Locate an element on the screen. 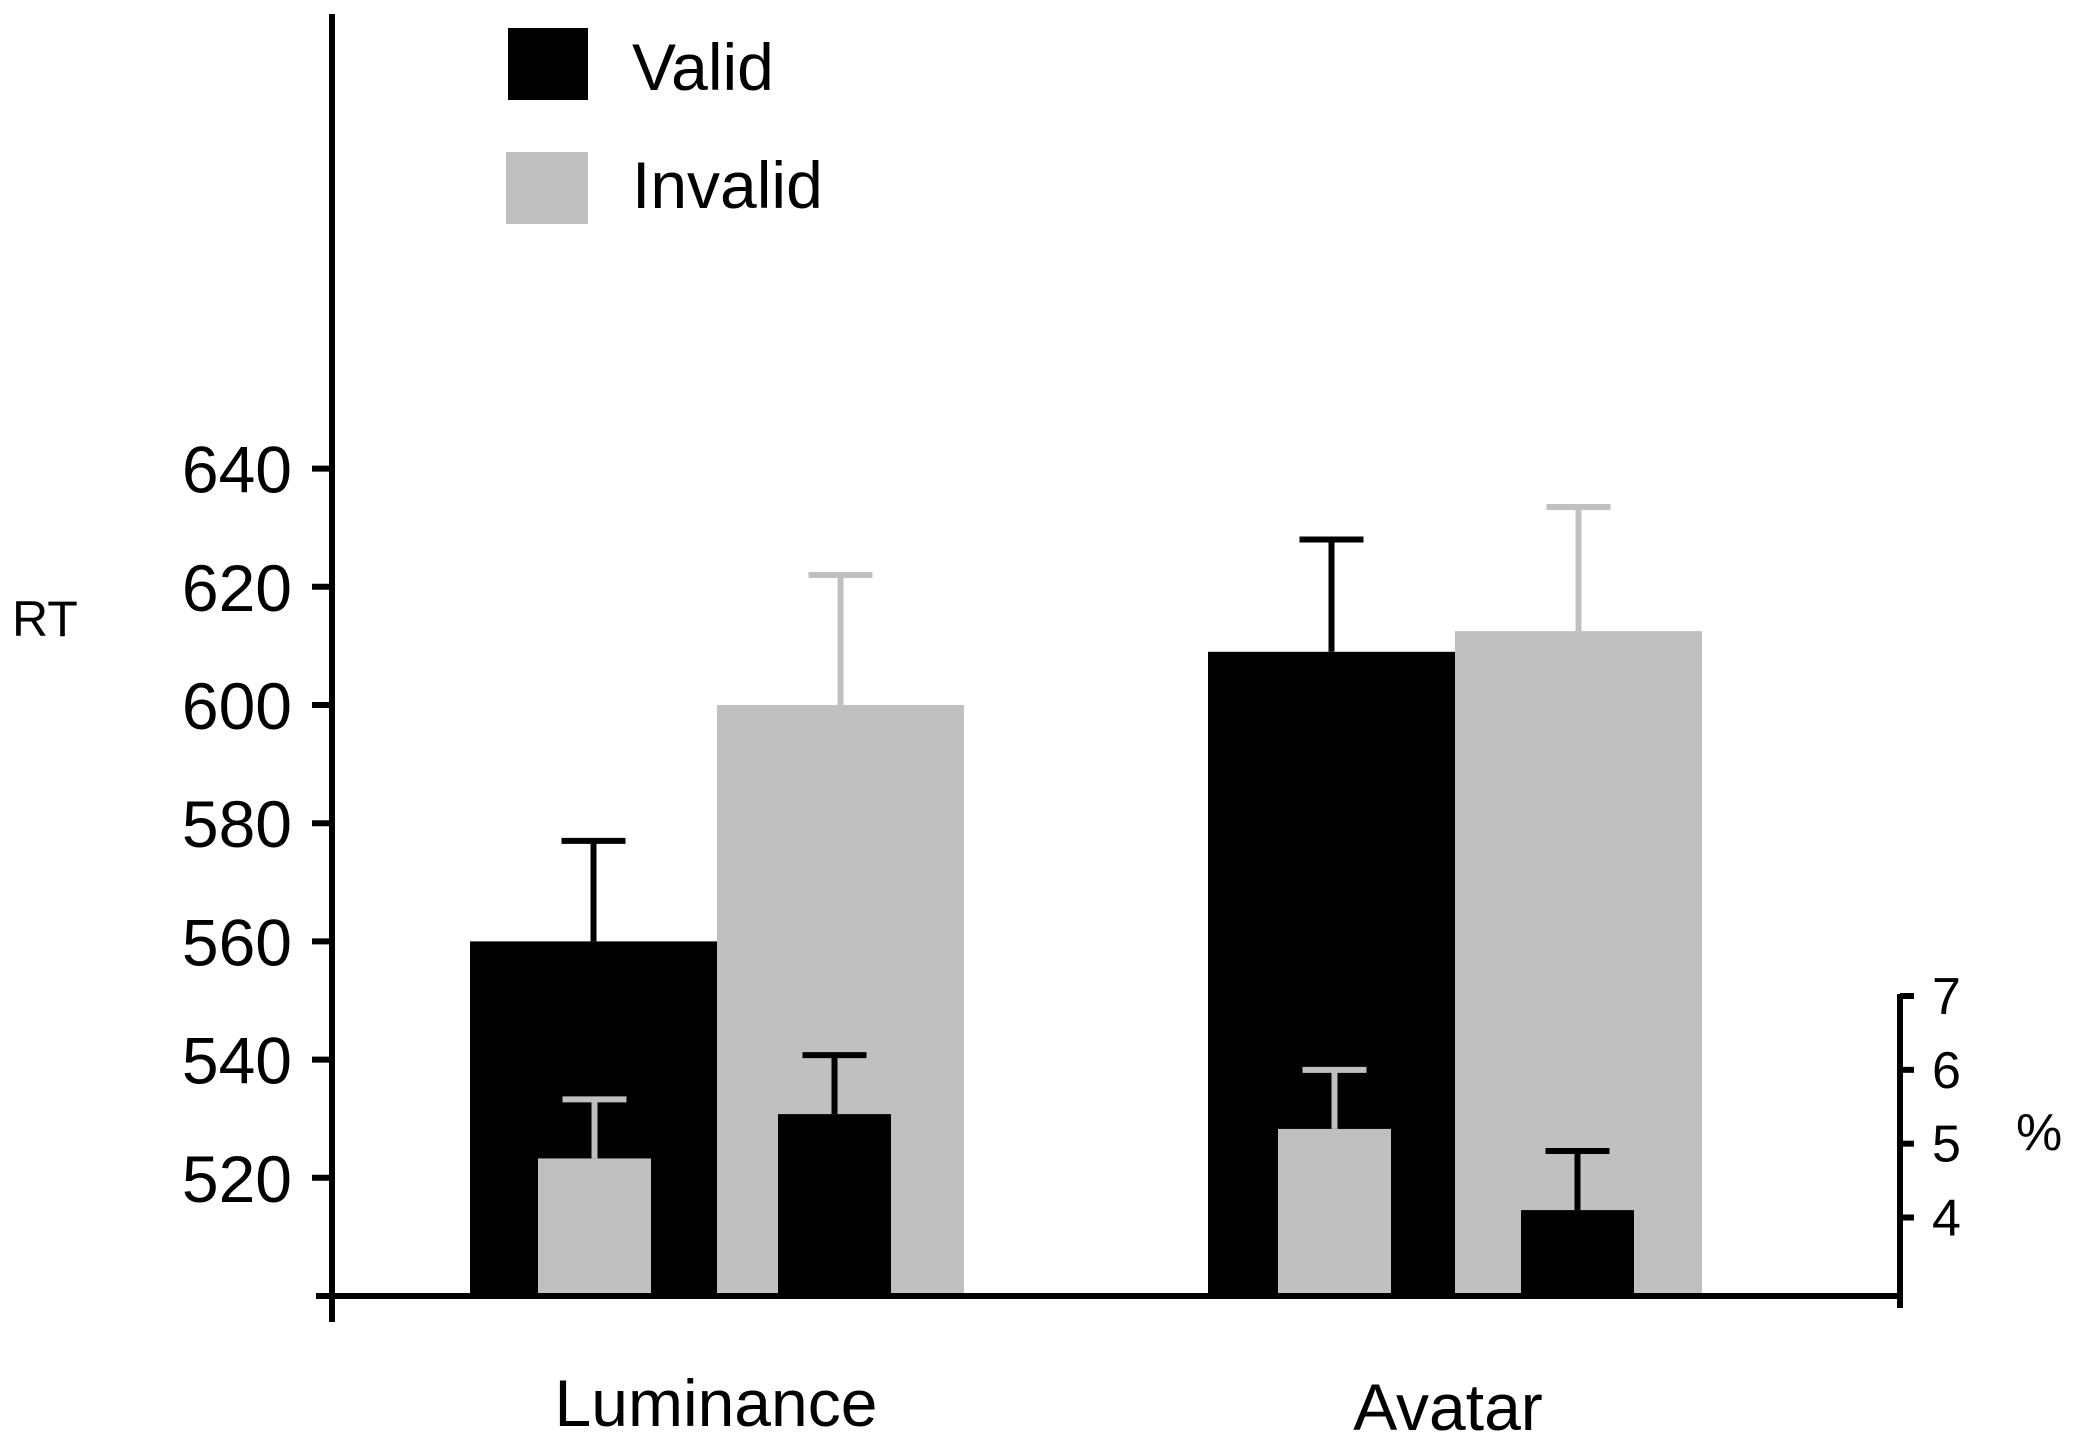 Image resolution: width=2088 pixels, height=1446 pixels. rt-tick-label-620: 620 is located at coordinates (237, 588).